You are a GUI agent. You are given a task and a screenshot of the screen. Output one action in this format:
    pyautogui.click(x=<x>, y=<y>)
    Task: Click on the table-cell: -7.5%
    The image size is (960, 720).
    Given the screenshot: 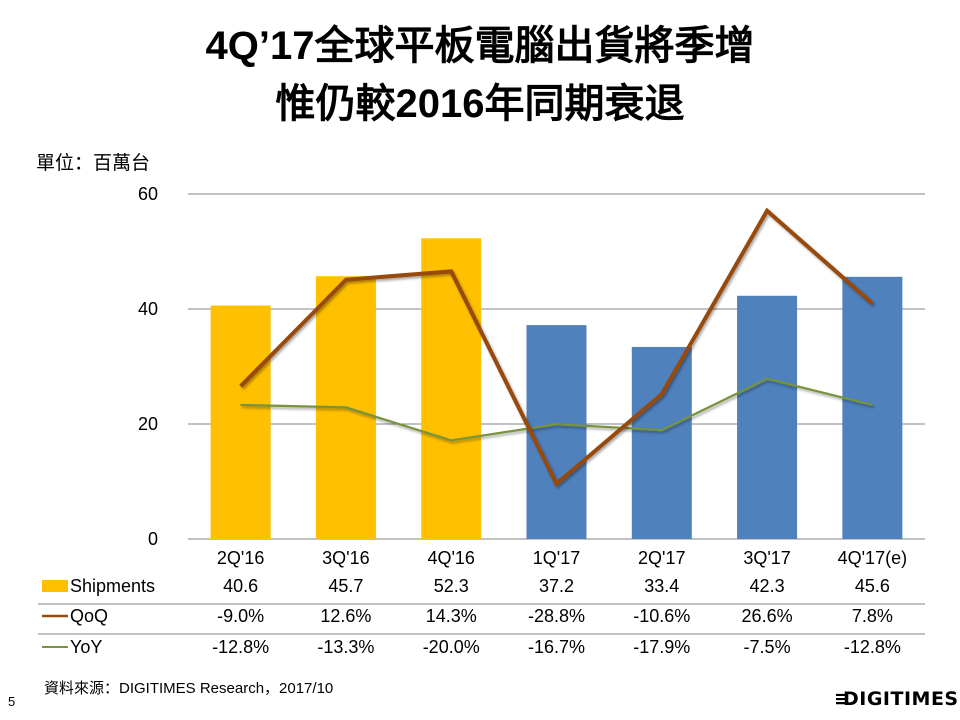 What is the action you would take?
    pyautogui.click(x=767, y=647)
    